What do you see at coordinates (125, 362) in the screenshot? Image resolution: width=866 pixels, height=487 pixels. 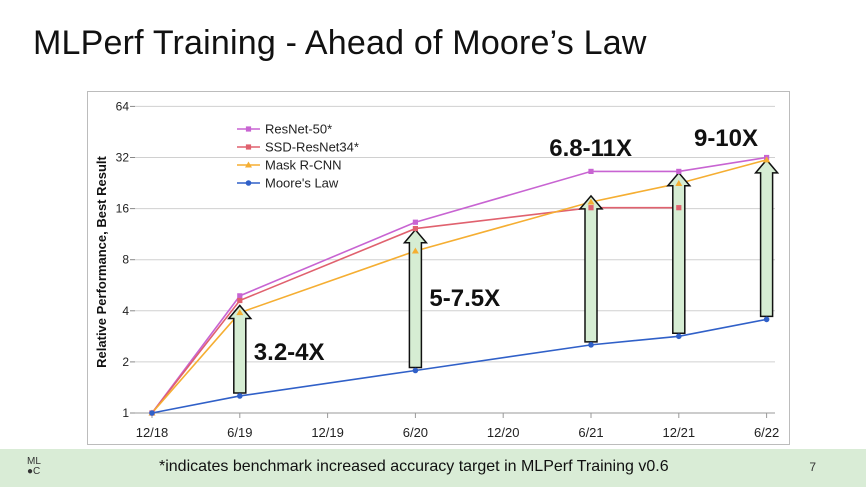 I see `y-tick-label: 2` at bounding box center [125, 362].